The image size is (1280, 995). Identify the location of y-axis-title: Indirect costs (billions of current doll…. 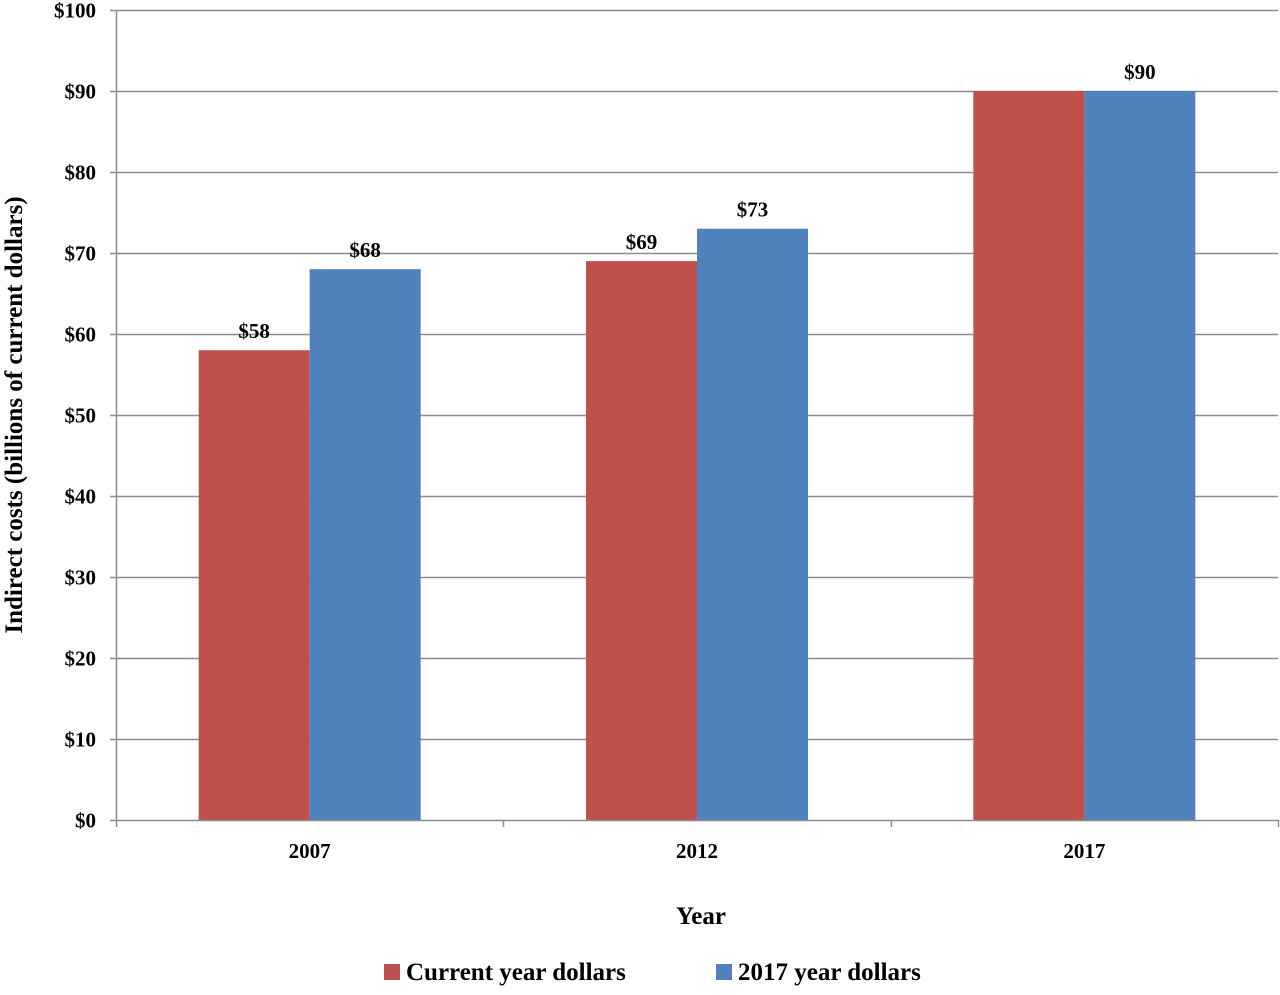
(14, 414).